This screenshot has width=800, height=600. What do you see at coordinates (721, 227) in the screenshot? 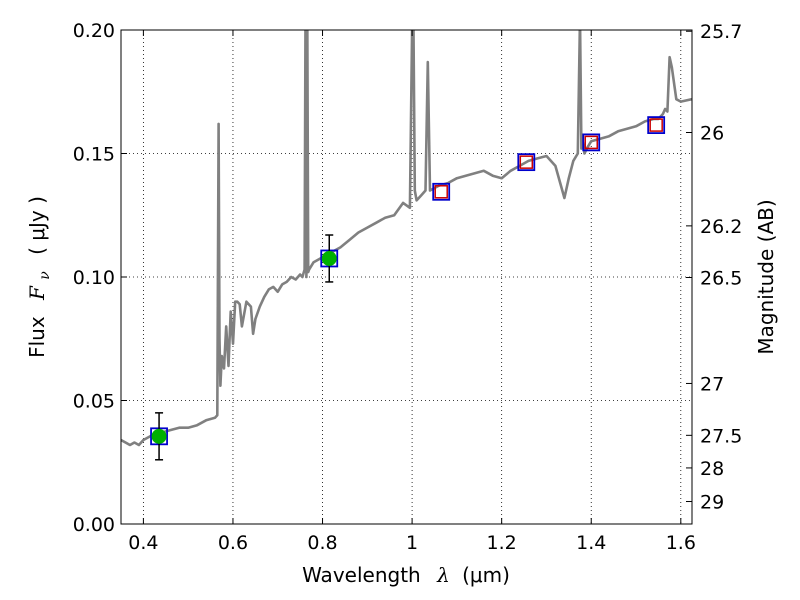
I see `y2-tick-label: 26.2` at bounding box center [721, 227].